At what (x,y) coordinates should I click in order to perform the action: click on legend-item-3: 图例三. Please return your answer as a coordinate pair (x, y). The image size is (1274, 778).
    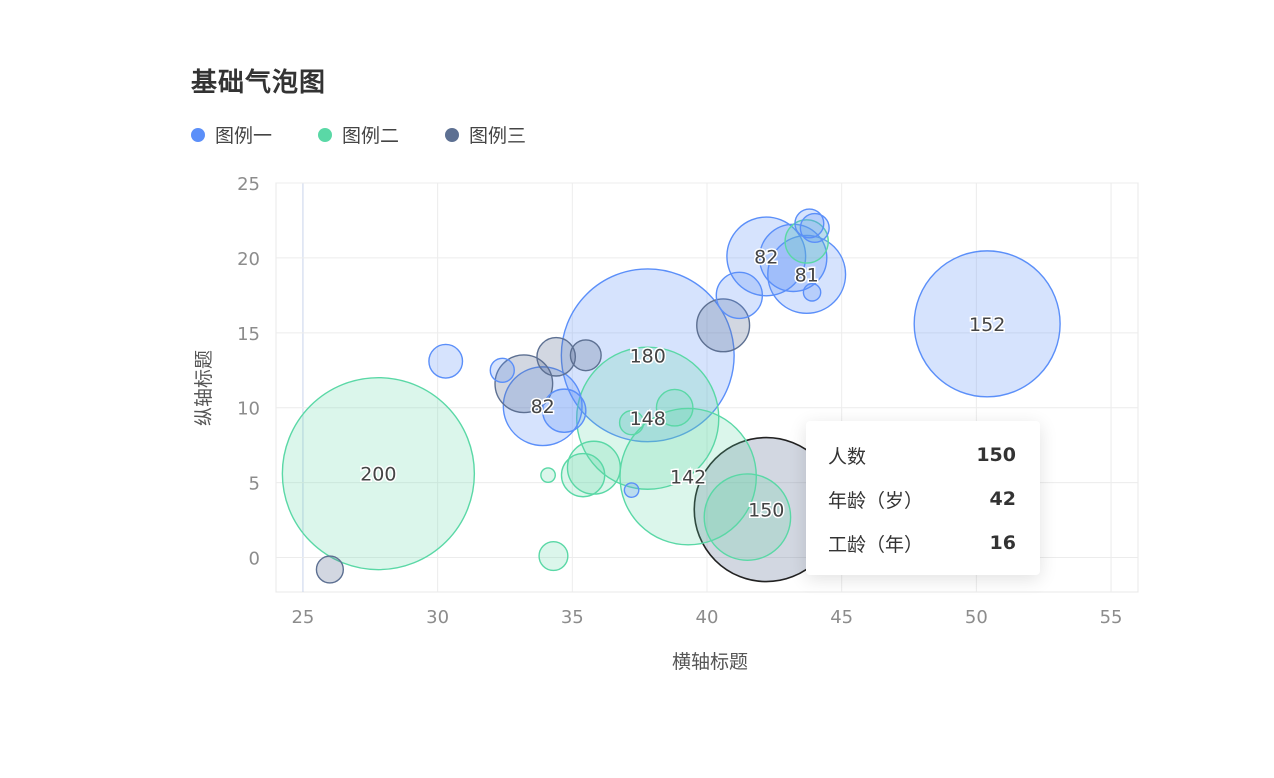
    Looking at the image, I should click on (485, 134).